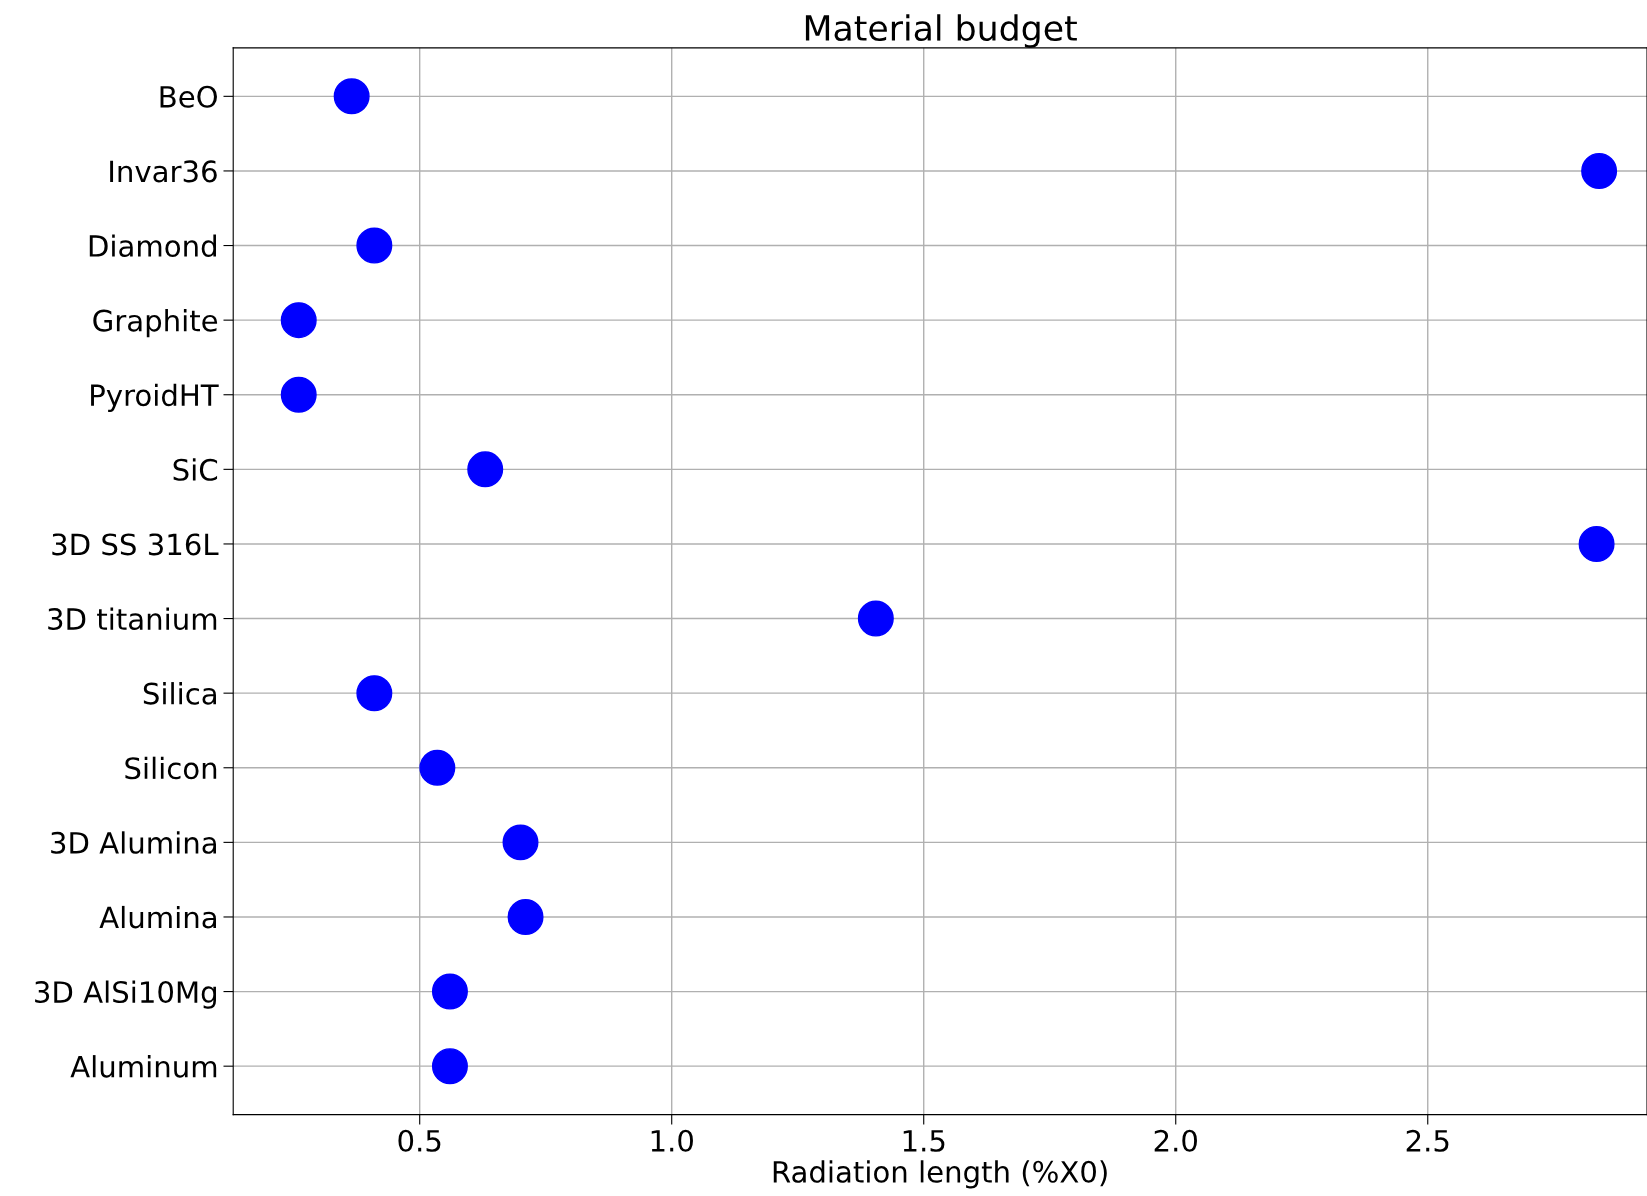  Describe the element at coordinates (419, 1140) in the screenshot. I see `x-tick-label: 0.5` at that location.